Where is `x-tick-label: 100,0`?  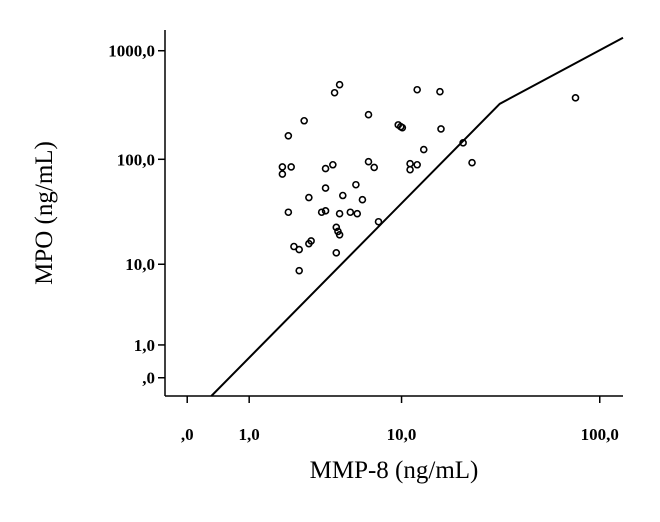
x-tick-label: 100,0 is located at coordinates (600, 434).